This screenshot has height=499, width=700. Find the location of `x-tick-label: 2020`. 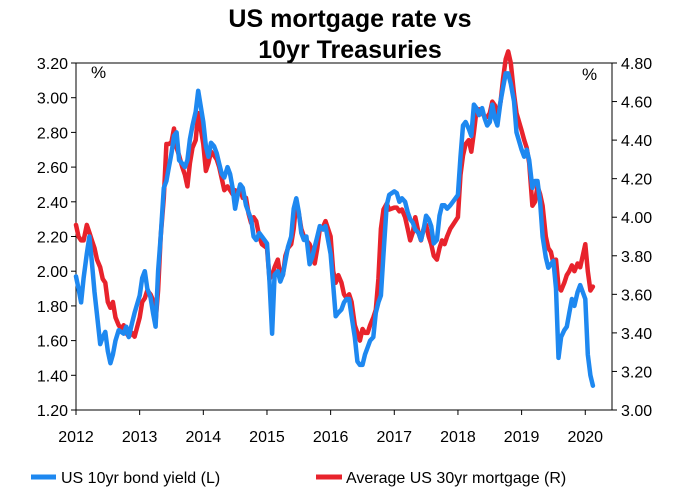

x-tick-label: 2020 is located at coordinates (585, 437).